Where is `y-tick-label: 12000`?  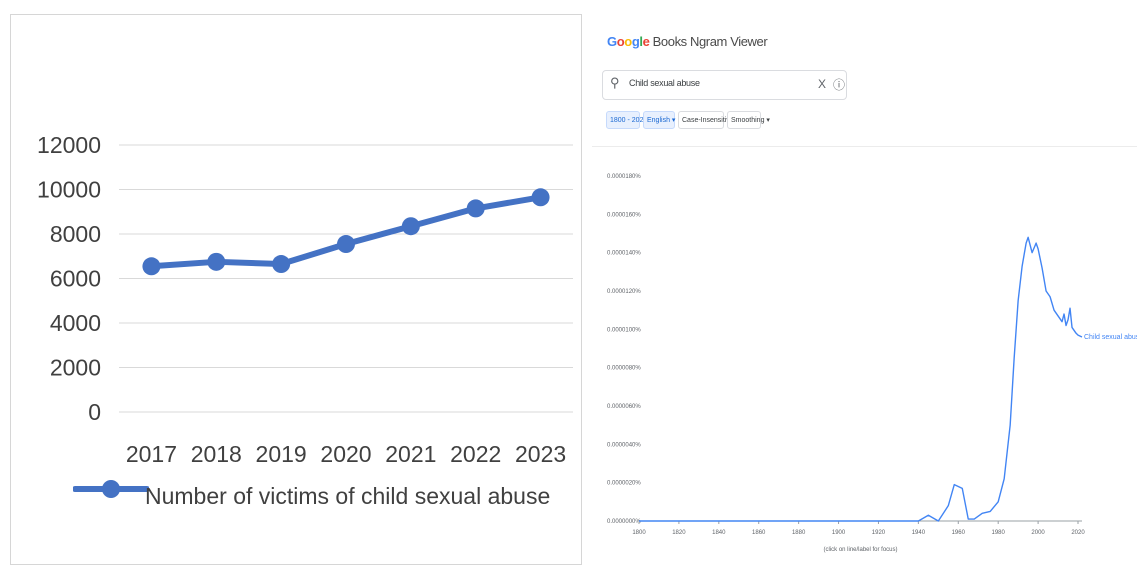
y-tick-label: 12000 is located at coordinates (69, 145).